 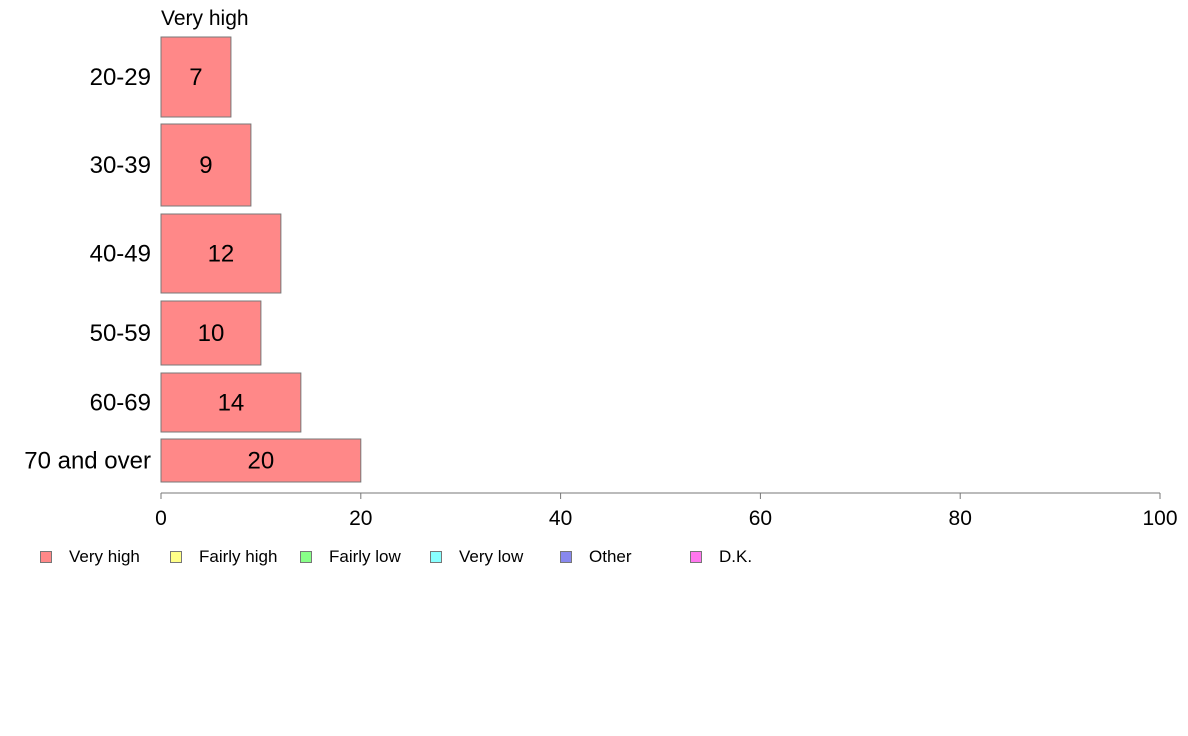 I want to click on x-tick-label: 60, so click(x=760, y=518).